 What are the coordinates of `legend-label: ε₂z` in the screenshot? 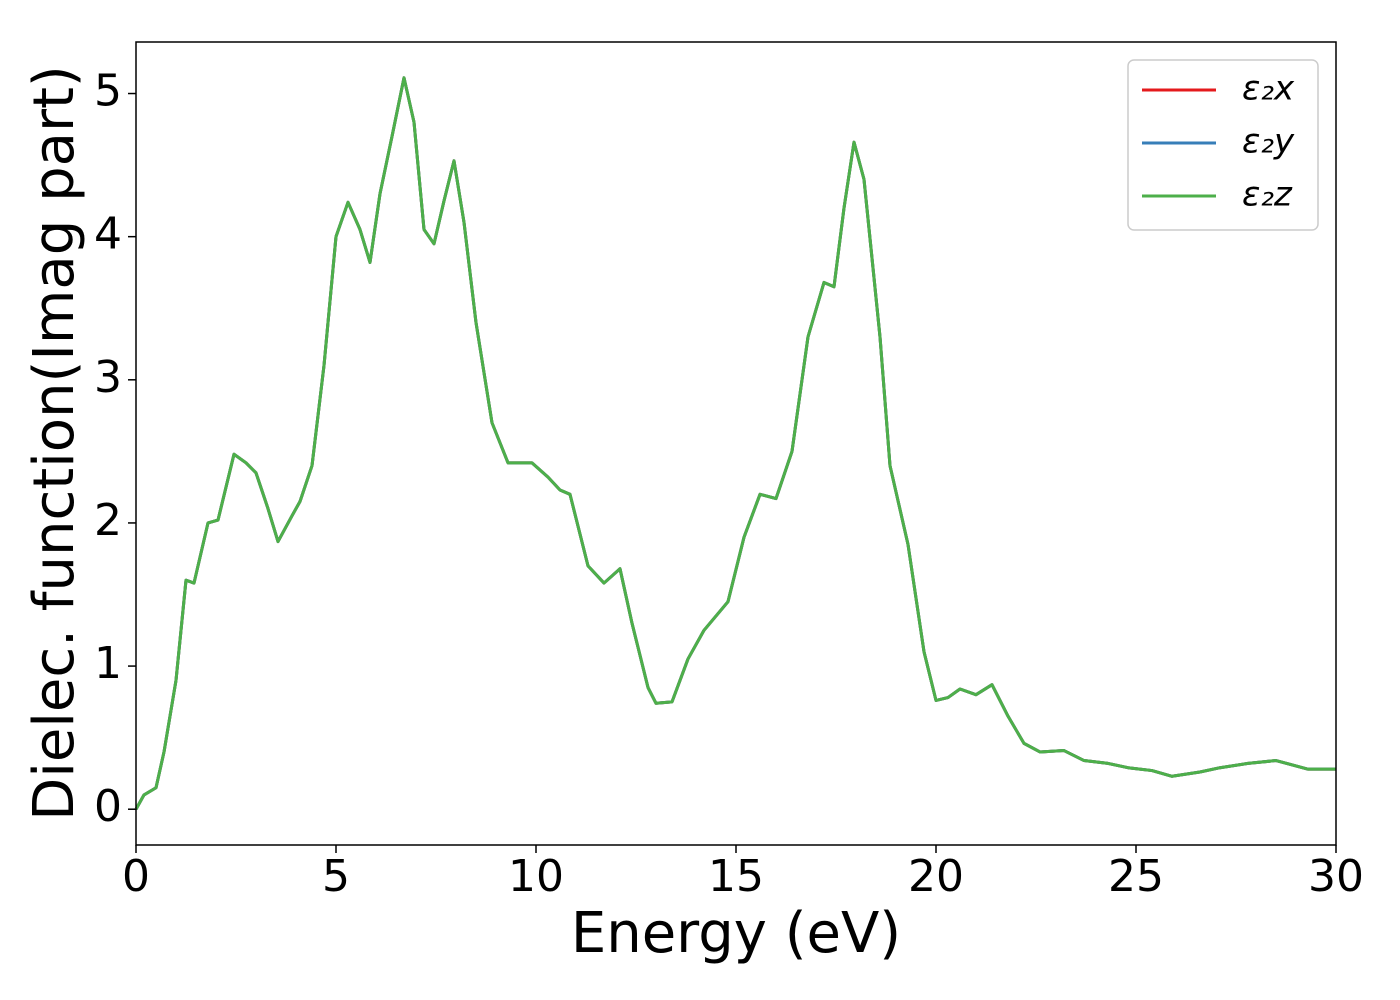 It's located at (1267, 195).